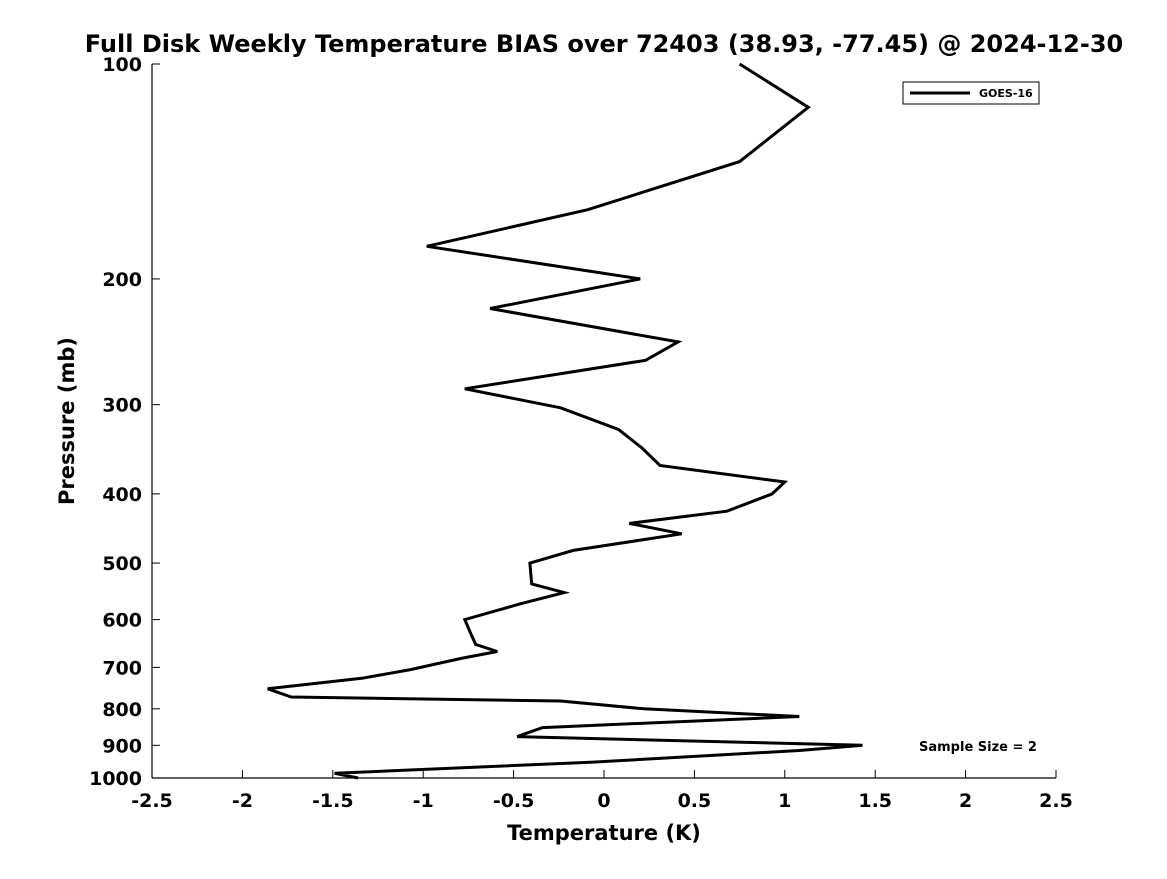 The image size is (1167, 879). I want to click on x-tick-label: -2, so click(242, 801).